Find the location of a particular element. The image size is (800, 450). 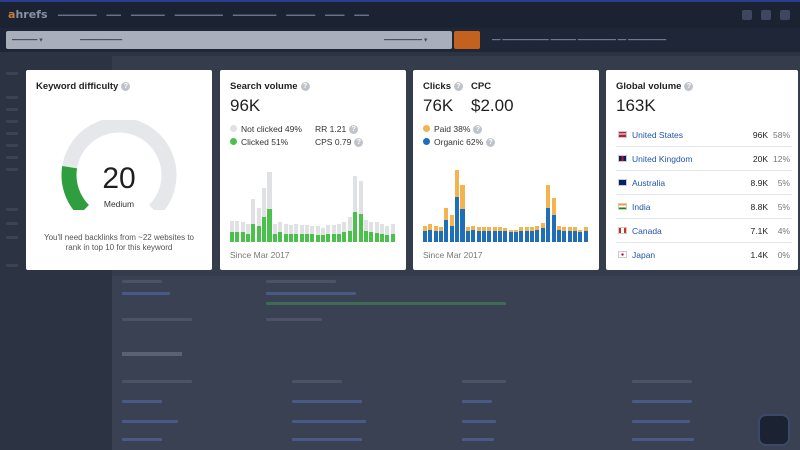

ahrefs-logo: ahrefs is located at coordinates (28, 14).